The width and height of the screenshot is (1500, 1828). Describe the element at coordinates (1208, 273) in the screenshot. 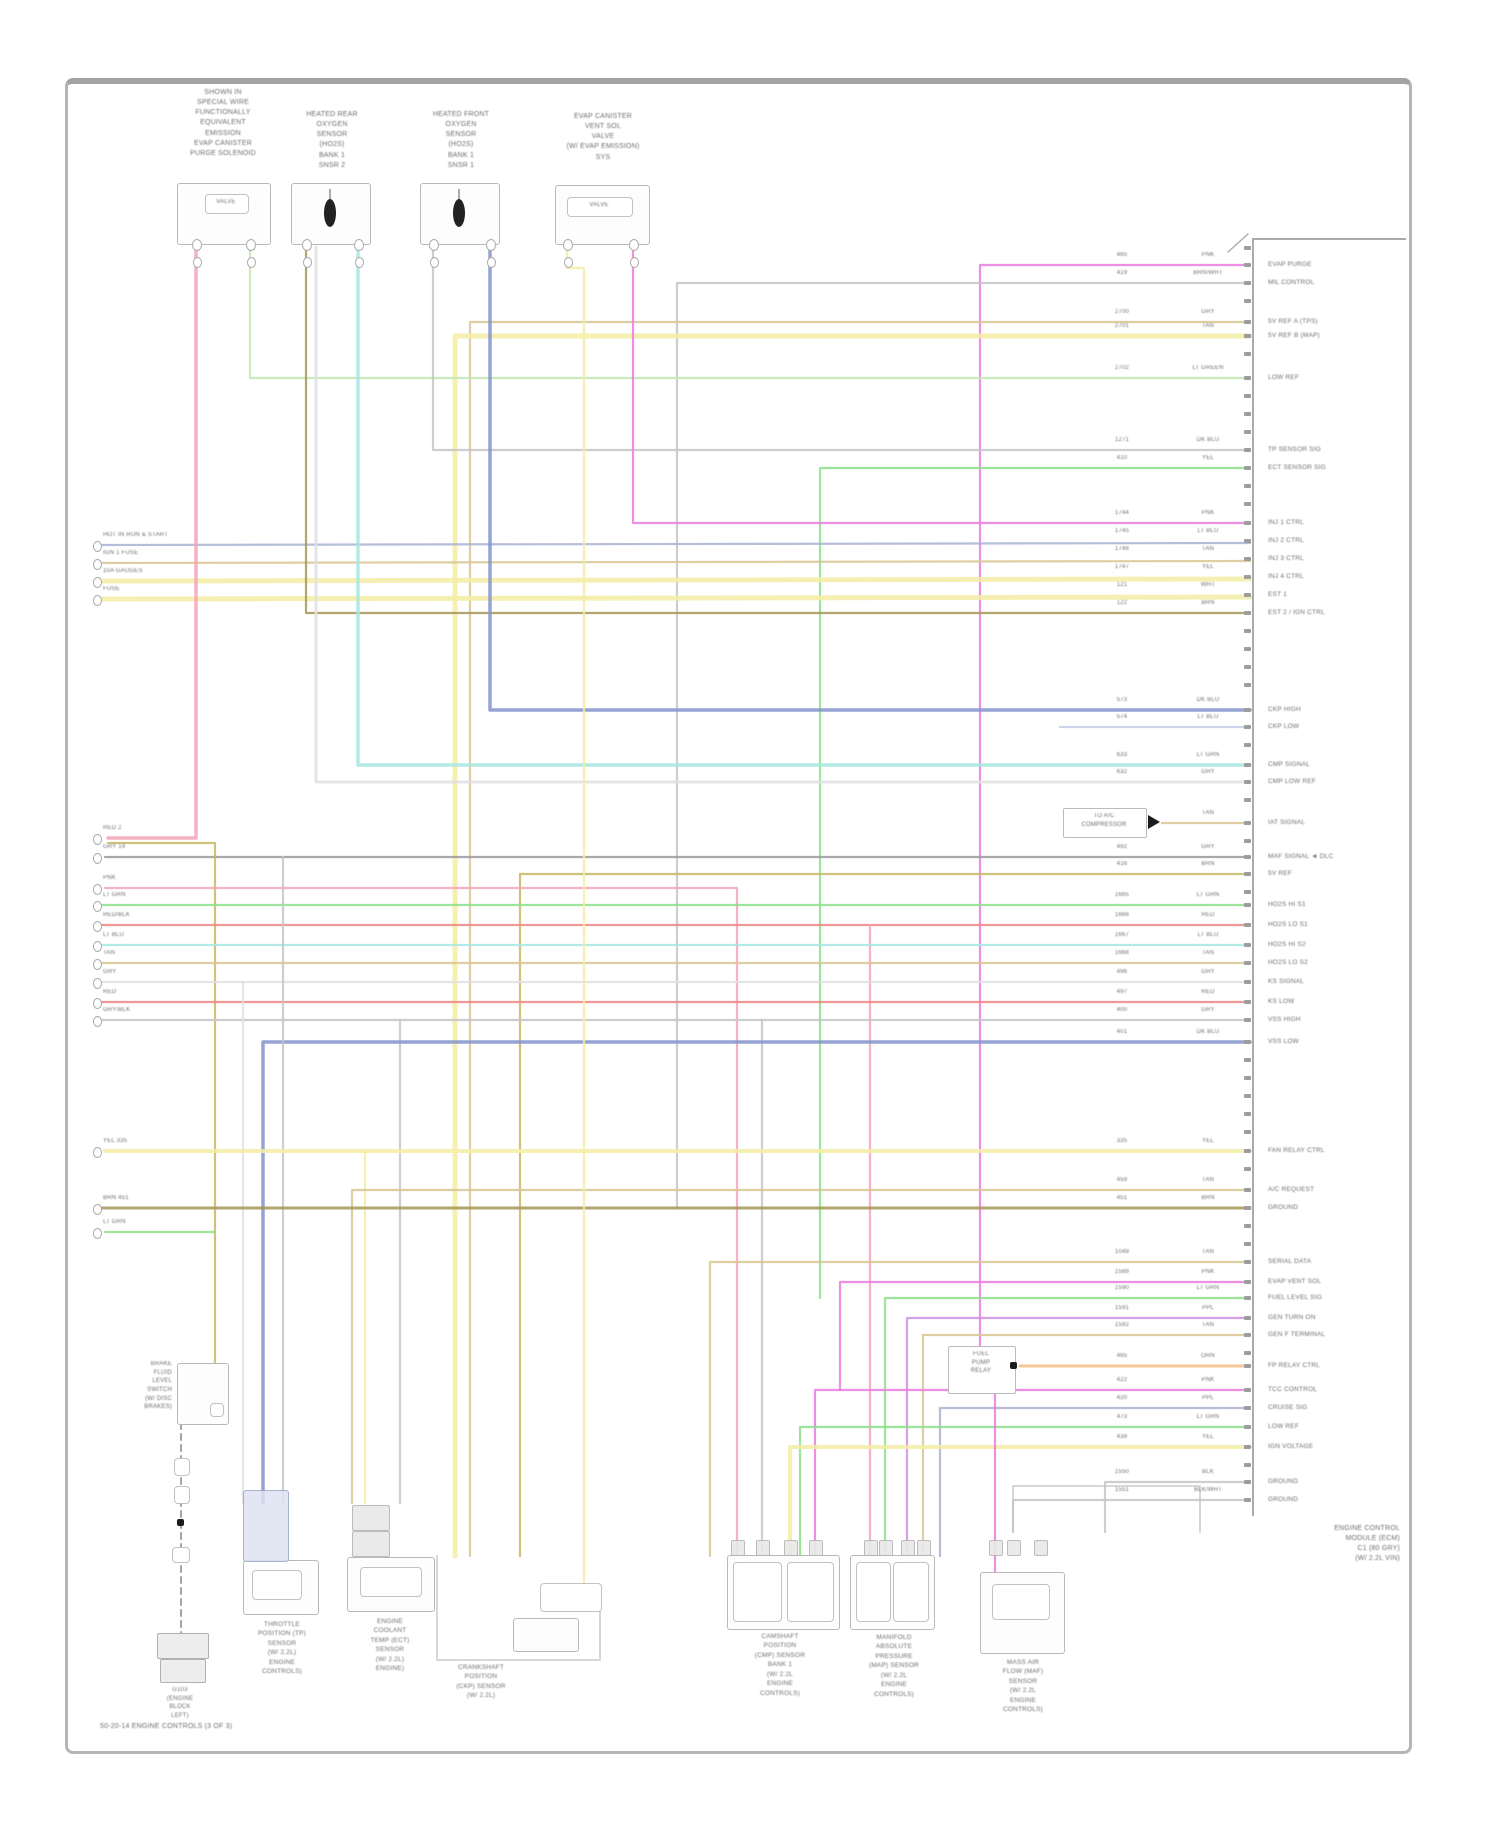

I see `wire-color-chip: BRN/WHT` at that location.